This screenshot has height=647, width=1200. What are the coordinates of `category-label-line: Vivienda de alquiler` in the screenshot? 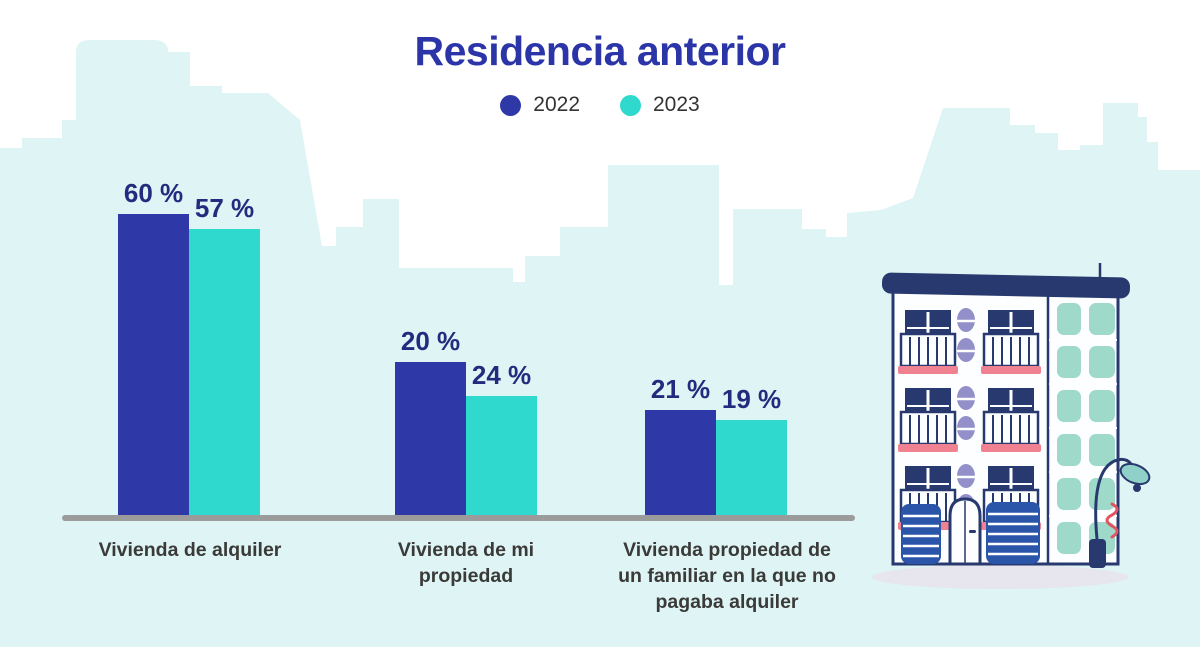 It's located at (190, 550).